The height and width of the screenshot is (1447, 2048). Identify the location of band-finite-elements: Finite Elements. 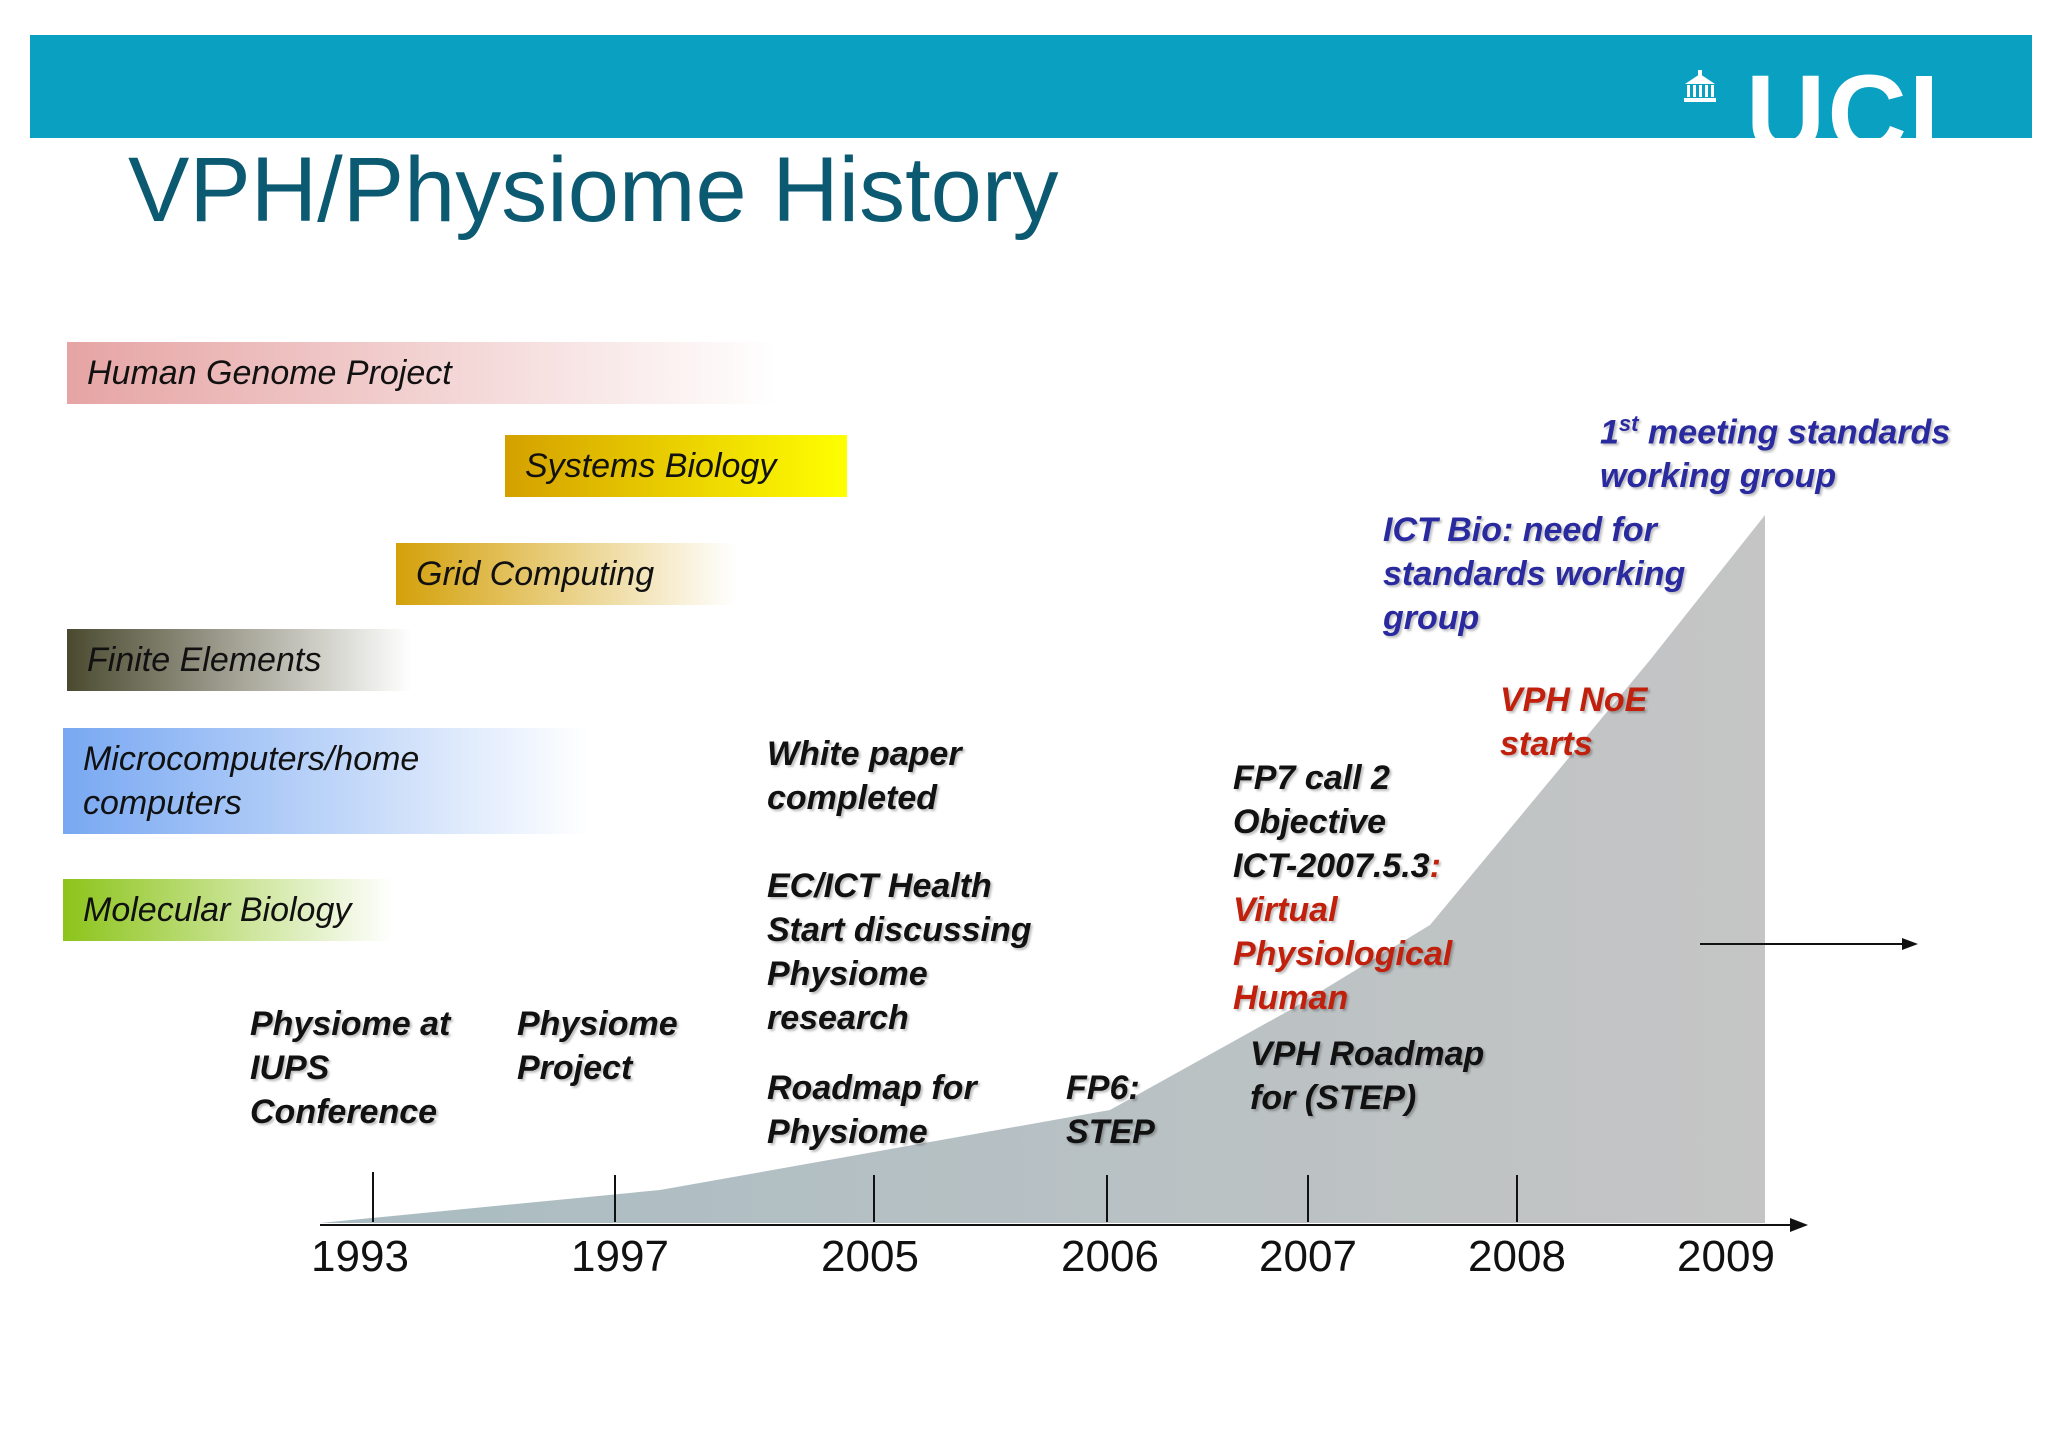
(239, 660).